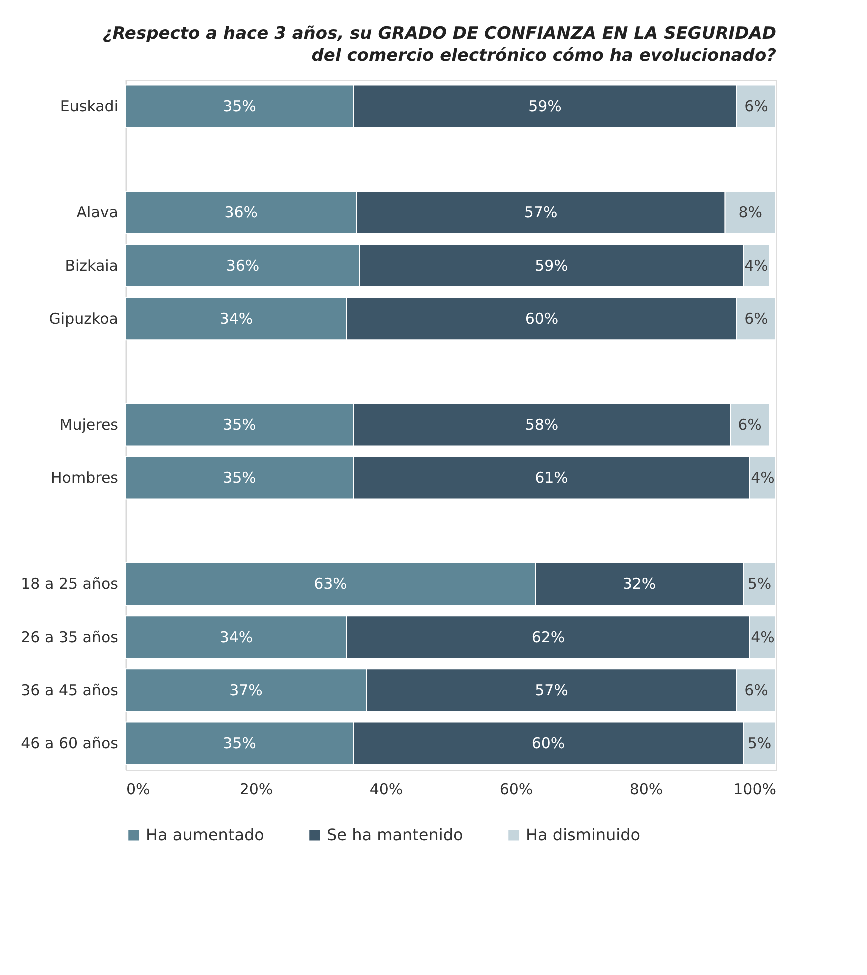 This screenshot has width=867, height=975. I want to click on y-tick-label: Bizkaia, so click(91, 265).